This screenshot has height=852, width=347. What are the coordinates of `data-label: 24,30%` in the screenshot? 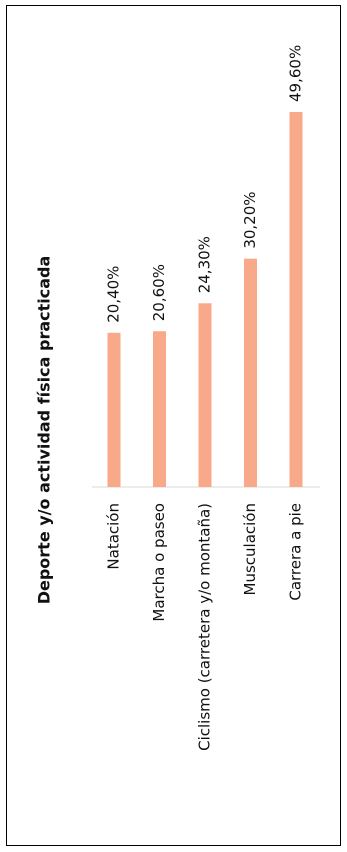 It's located at (205, 264).